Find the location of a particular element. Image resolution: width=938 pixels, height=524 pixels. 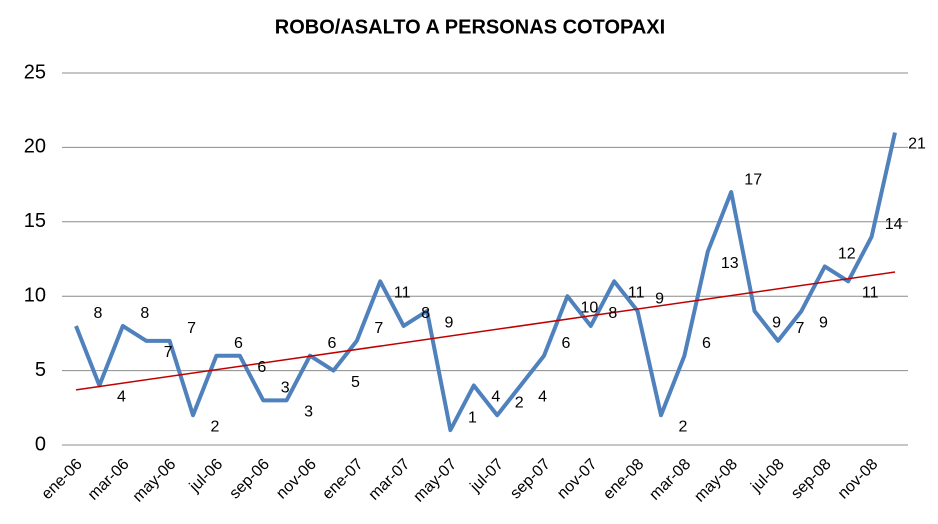

y-tick-label: 20 is located at coordinates (35, 147).